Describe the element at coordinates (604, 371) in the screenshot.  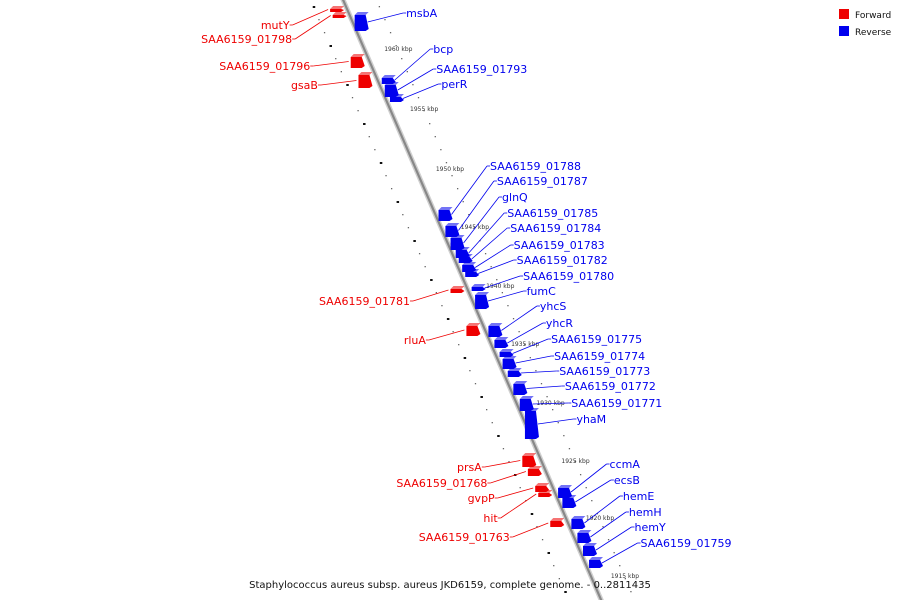
I see `gene-label: SAA6159_01773` at that location.